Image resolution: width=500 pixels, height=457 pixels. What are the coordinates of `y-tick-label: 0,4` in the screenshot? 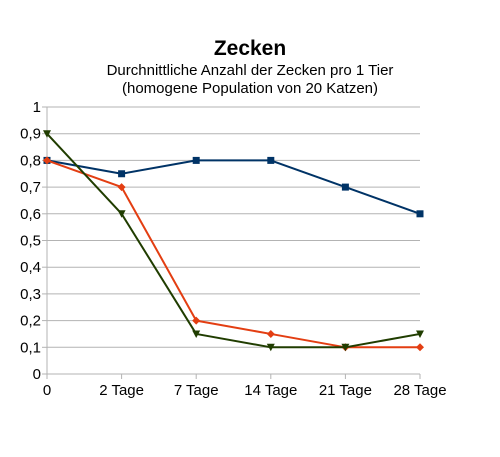 It's located at (30, 267).